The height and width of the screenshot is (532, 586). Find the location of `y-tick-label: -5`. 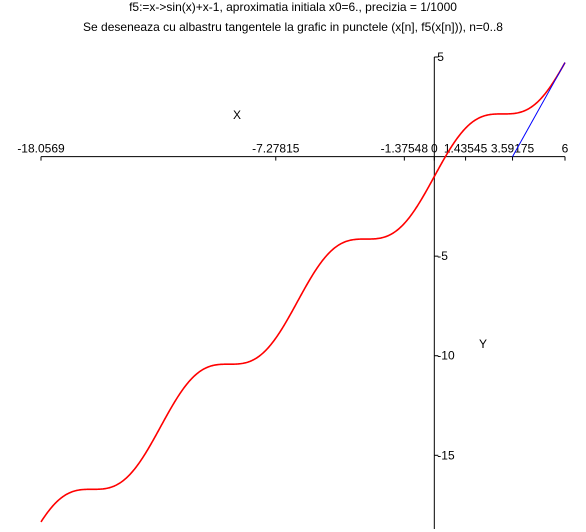

y-tick-label: -5 is located at coordinates (442, 256).